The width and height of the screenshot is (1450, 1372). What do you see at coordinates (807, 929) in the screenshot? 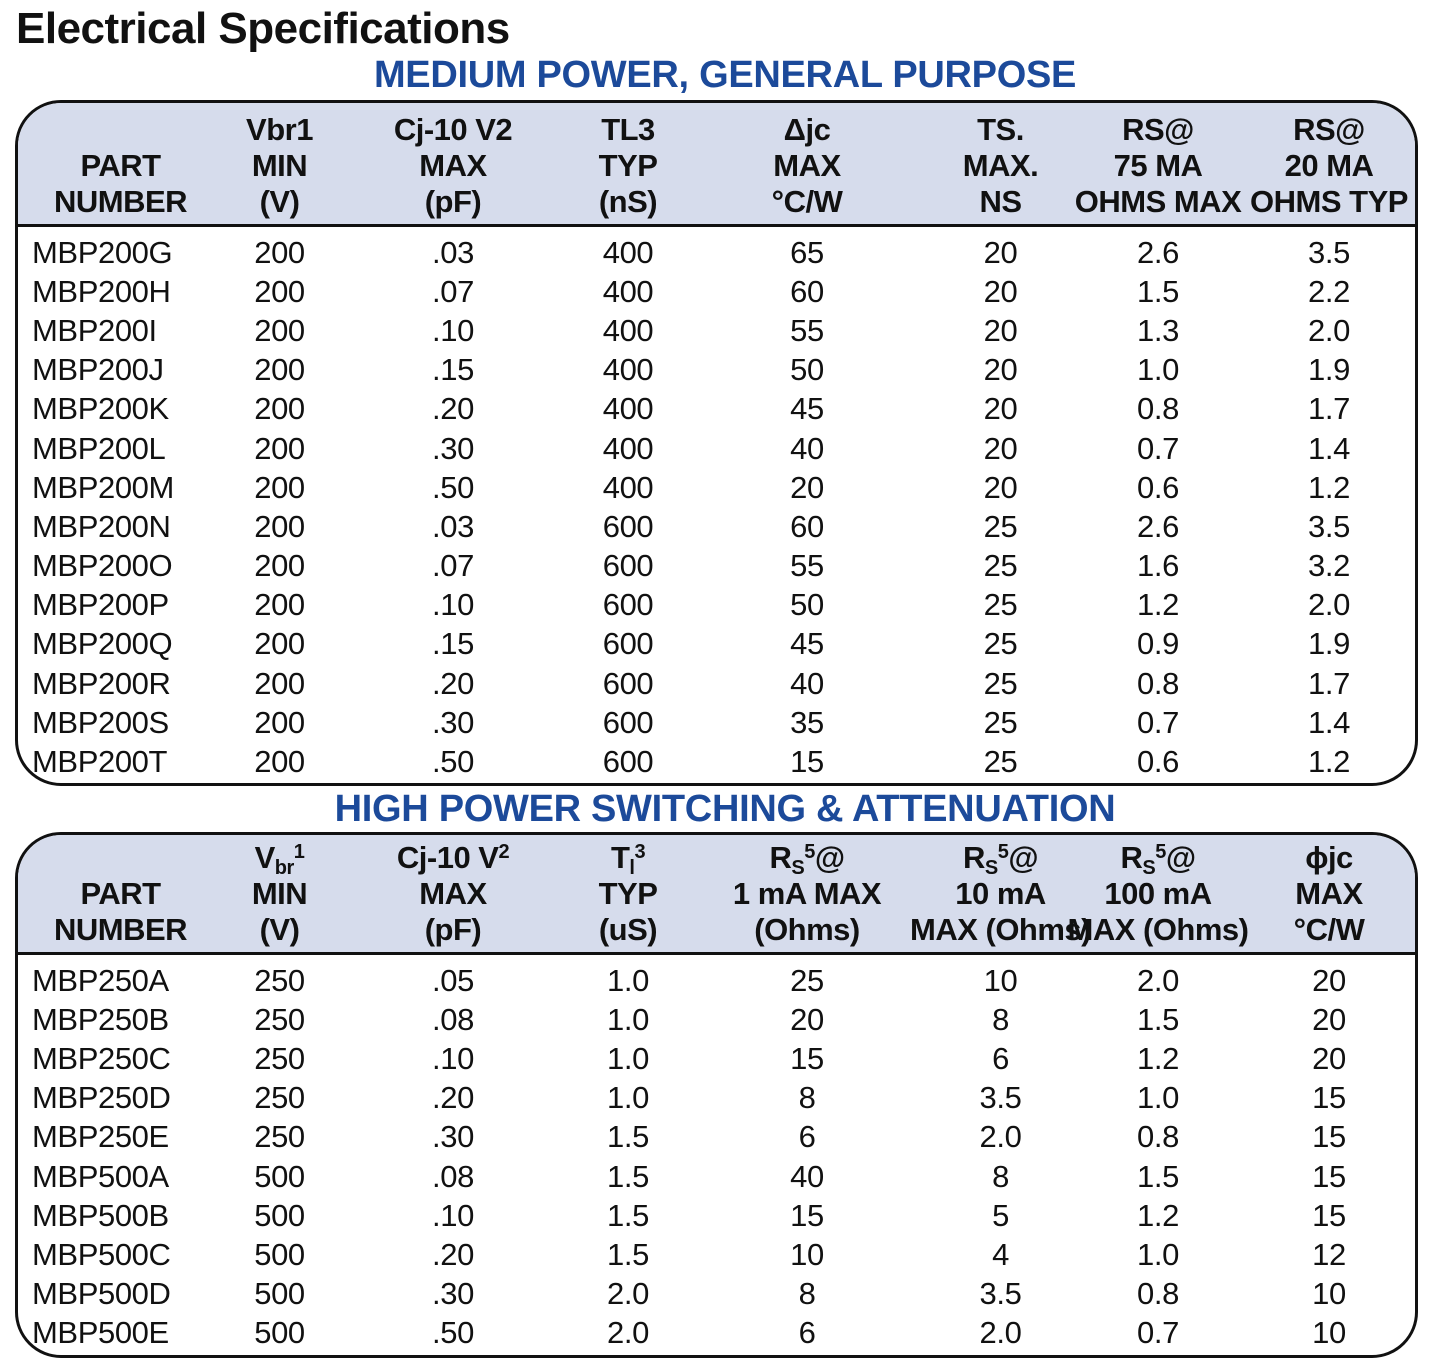
I see `header-text: (Ohms)` at bounding box center [807, 929].